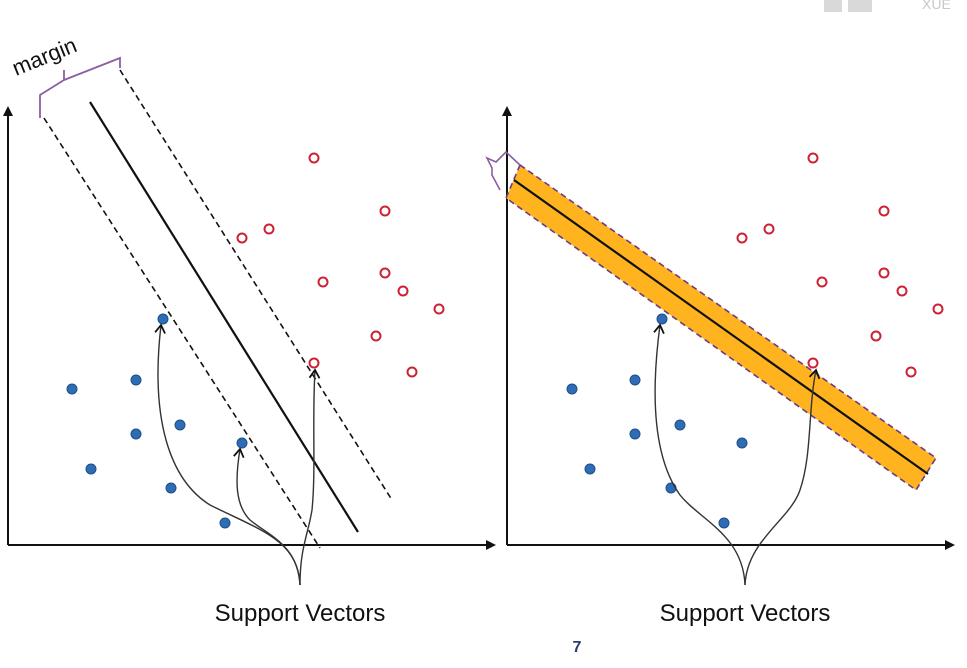 This screenshot has height=668, width=967. I want to click on right-margin-bracket, so click(503, 170).